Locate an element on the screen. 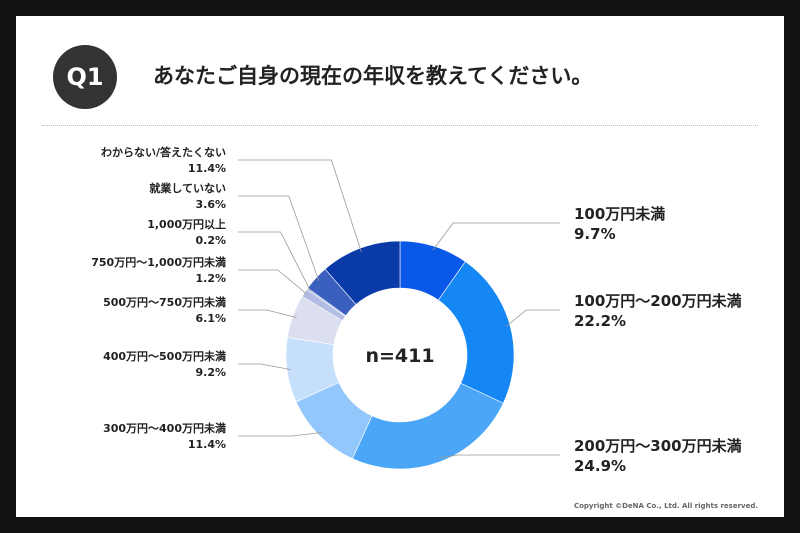  slice-percent-label: 3.6% is located at coordinates (210, 204).